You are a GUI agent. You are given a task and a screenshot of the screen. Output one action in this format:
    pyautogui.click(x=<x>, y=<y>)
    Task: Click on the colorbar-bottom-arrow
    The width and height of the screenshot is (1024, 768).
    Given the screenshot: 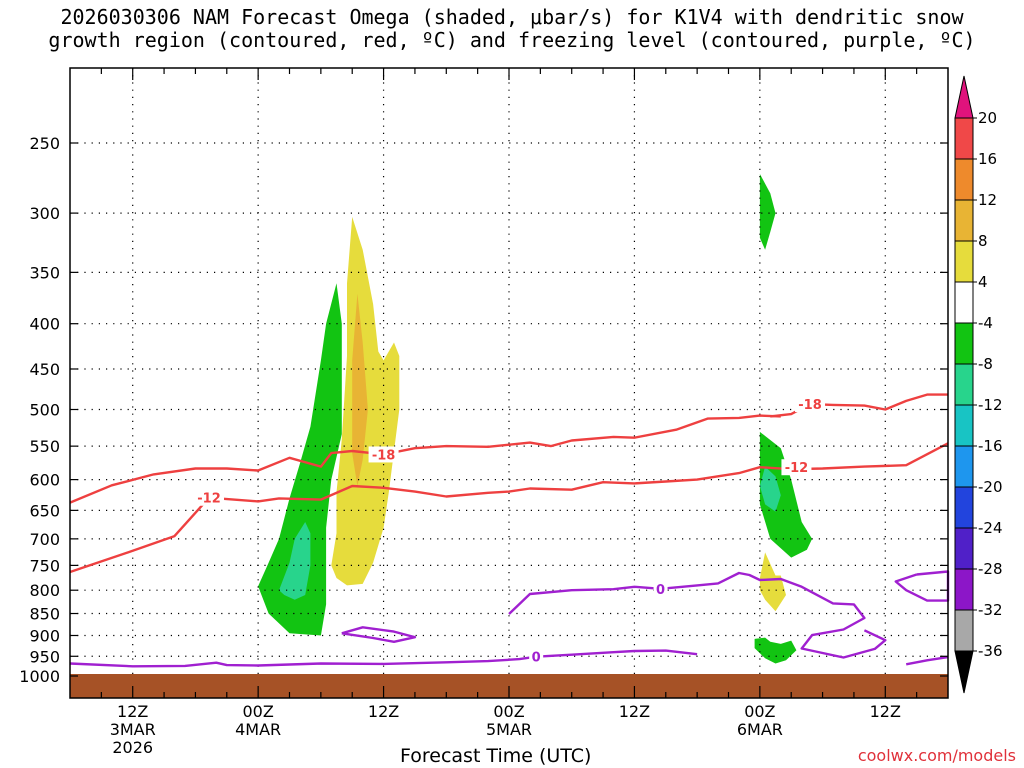 What is the action you would take?
    pyautogui.click(x=964, y=672)
    